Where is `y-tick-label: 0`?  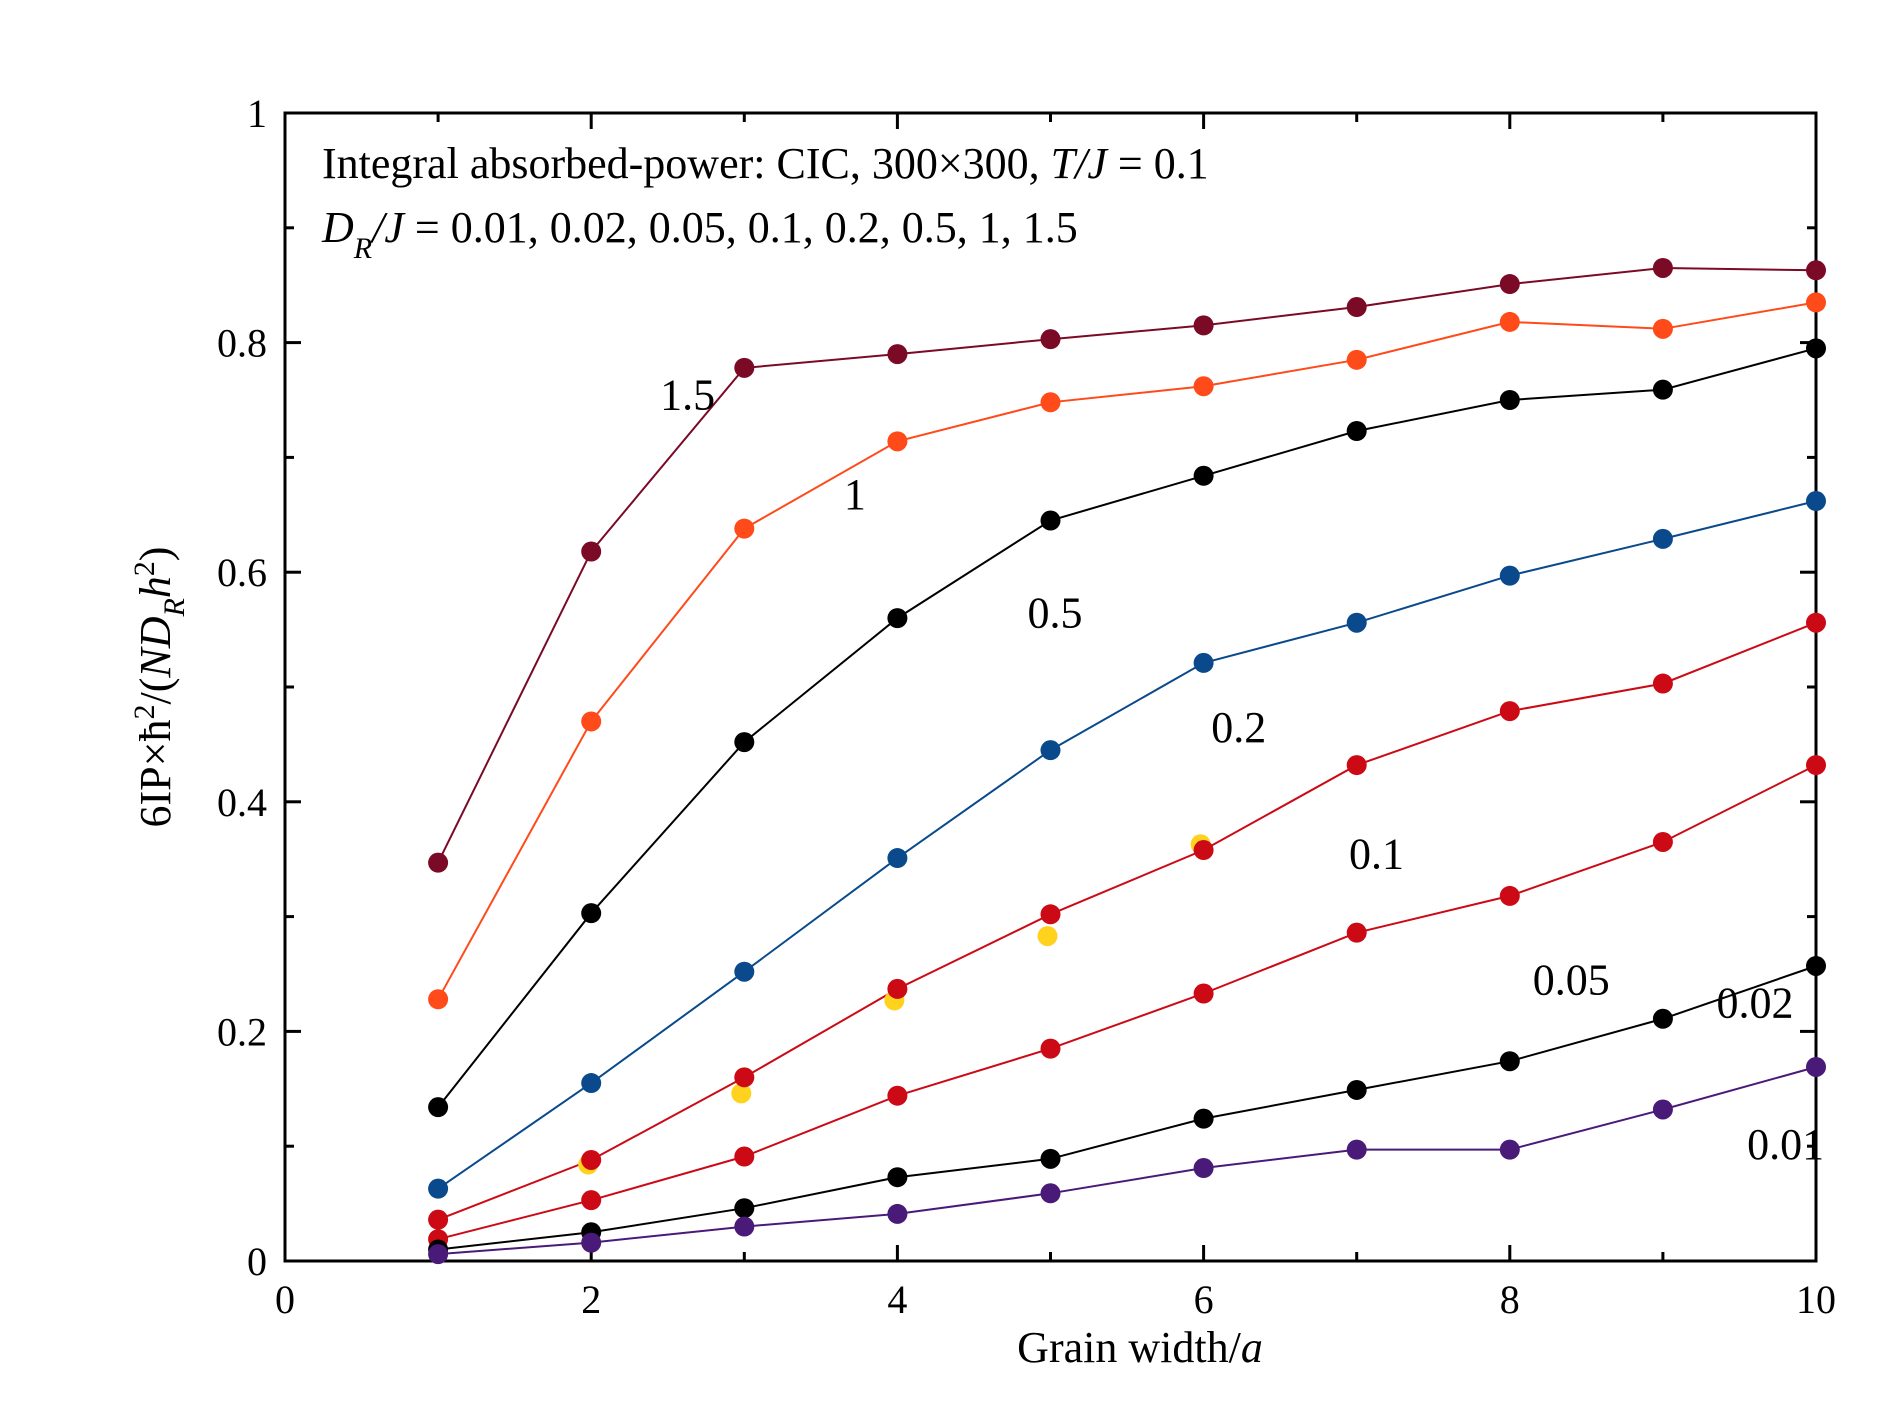
y-tick-label: 0 is located at coordinates (257, 1261).